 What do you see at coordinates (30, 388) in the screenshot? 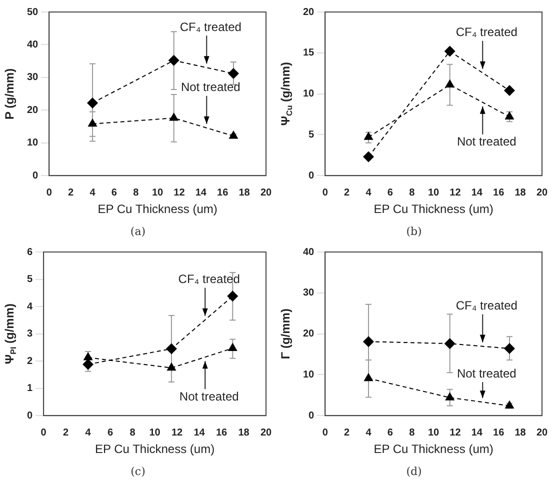
I see `y-tick-label: 1` at bounding box center [30, 388].